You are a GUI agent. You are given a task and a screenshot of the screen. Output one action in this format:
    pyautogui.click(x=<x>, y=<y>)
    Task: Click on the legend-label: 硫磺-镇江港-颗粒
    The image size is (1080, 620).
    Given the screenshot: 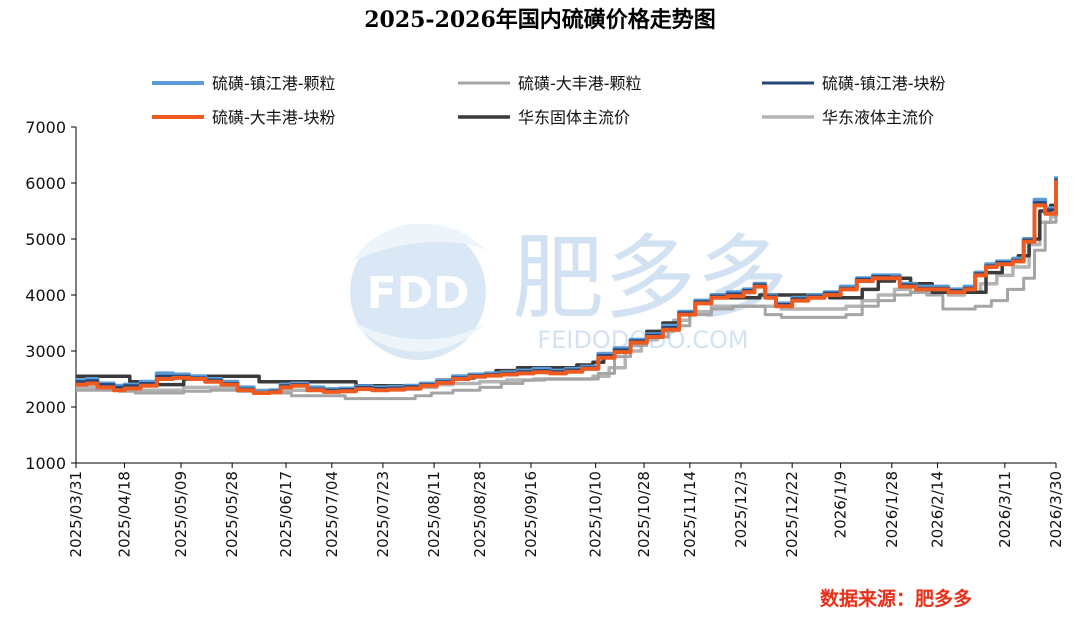 What is the action you would take?
    pyautogui.click(x=274, y=83)
    